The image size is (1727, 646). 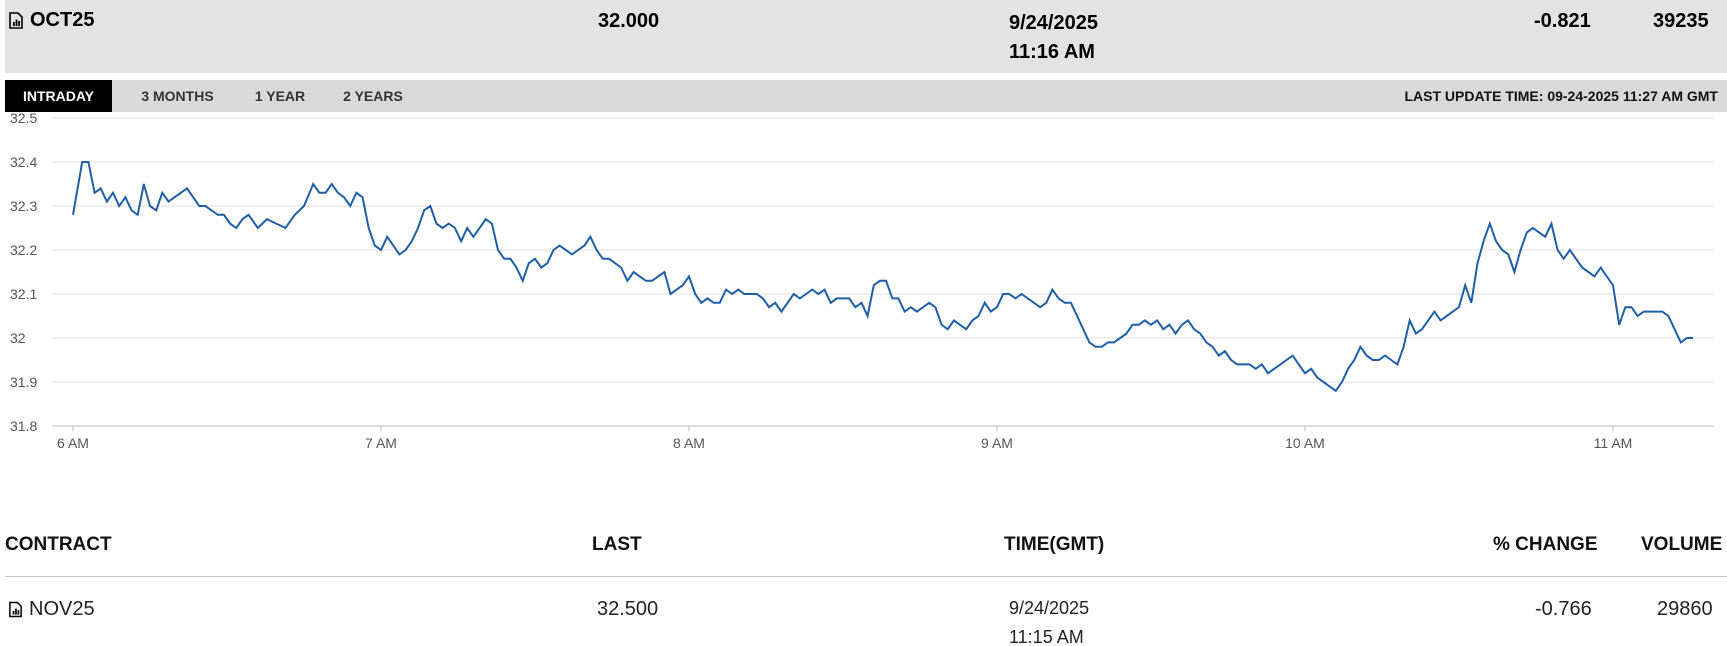 I want to click on x-tick-label: 9 AM, so click(x=997, y=443).